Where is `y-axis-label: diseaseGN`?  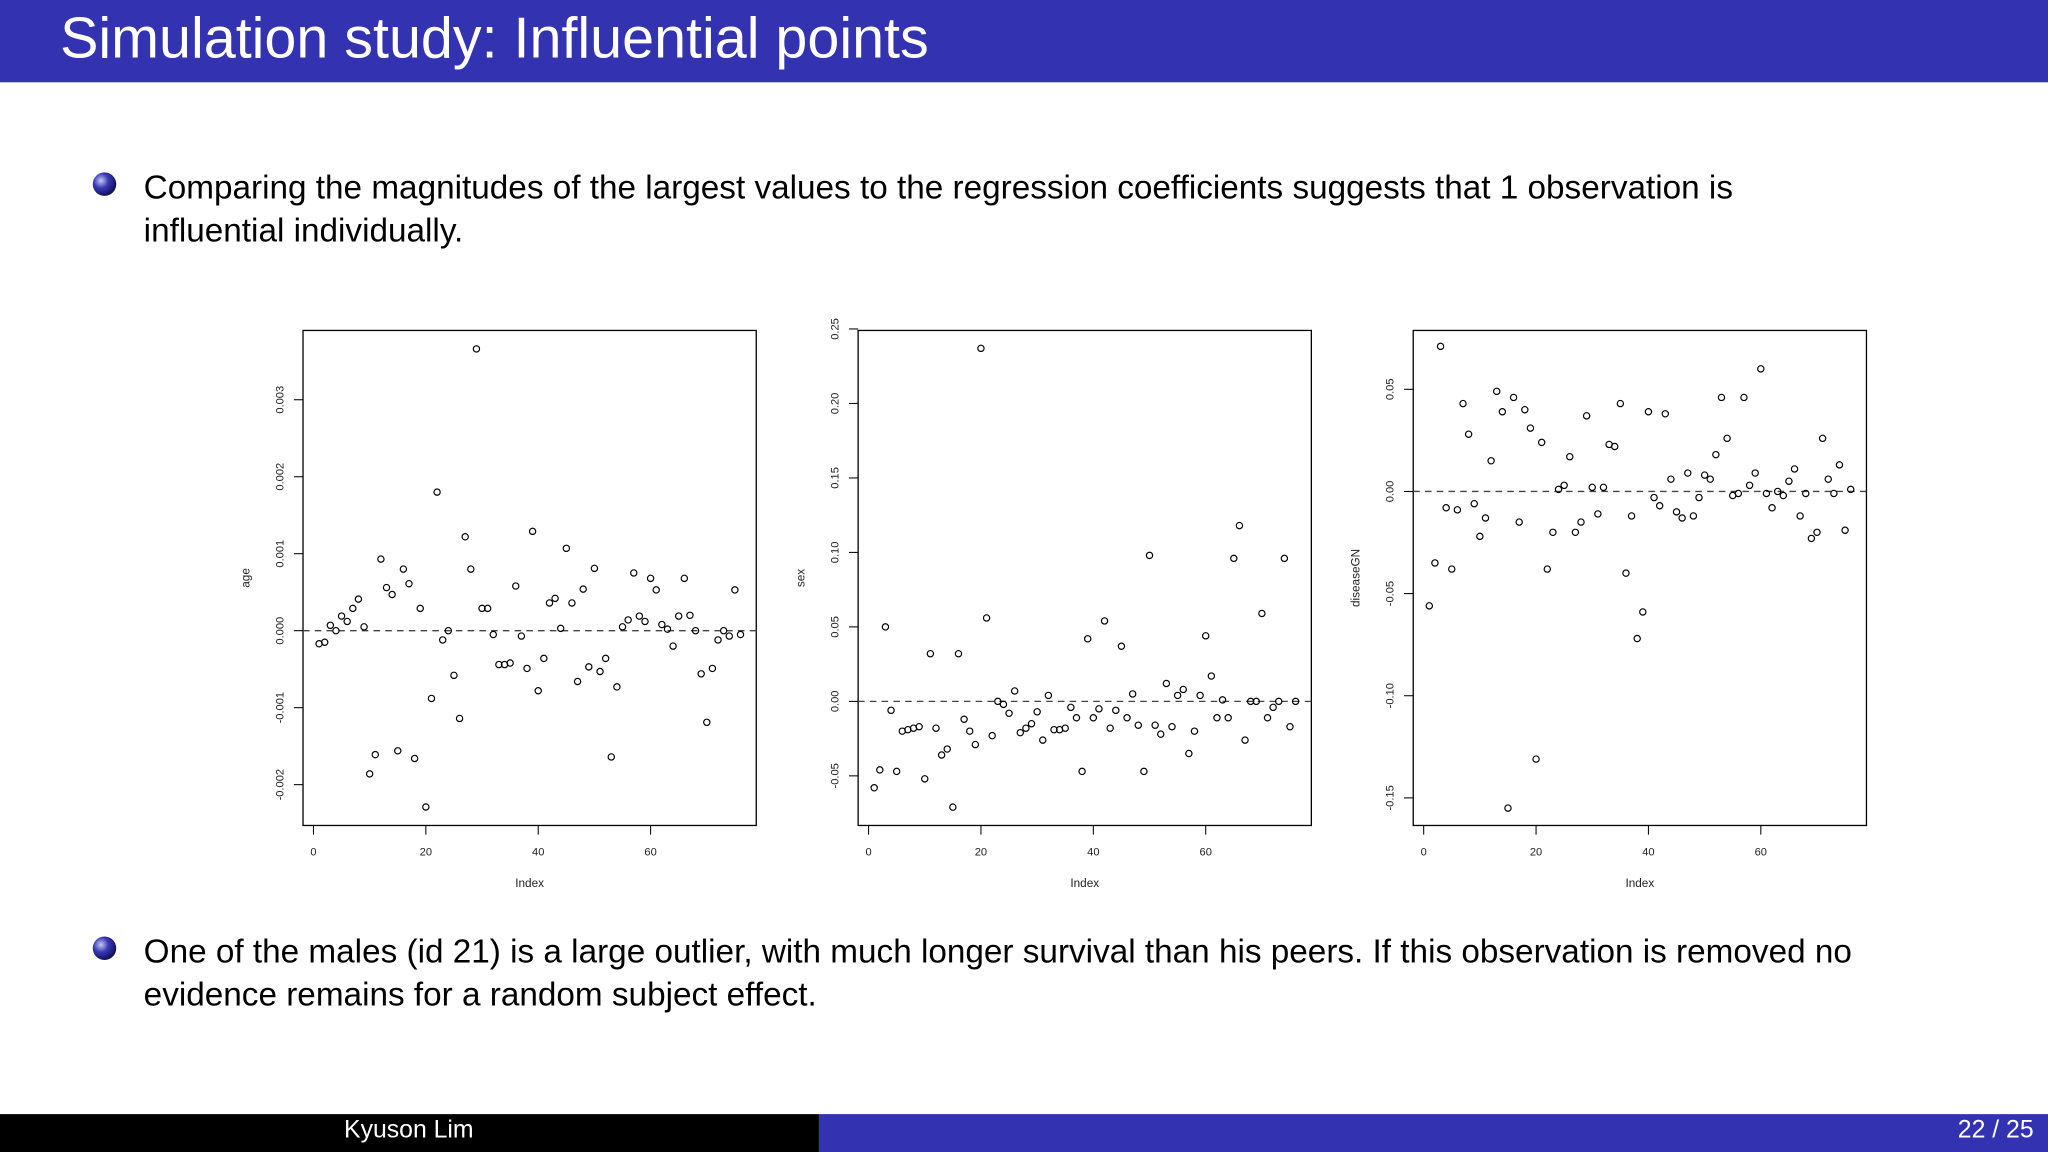
y-axis-label: diseaseGN is located at coordinates (1356, 578).